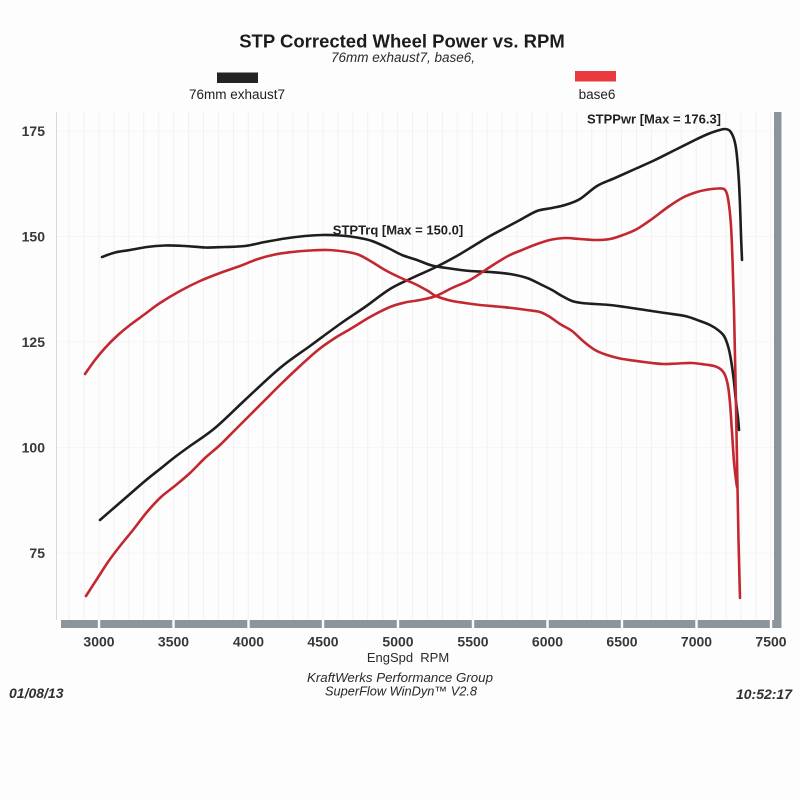  I want to click on svg-text: 125, so click(34, 342).